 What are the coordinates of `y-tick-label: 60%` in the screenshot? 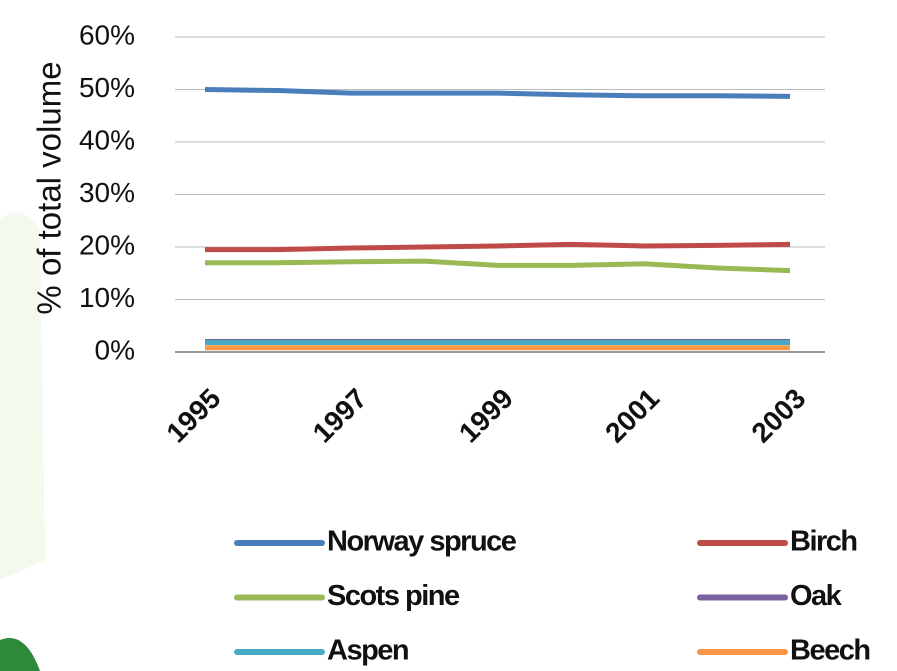 It's located at (107, 34).